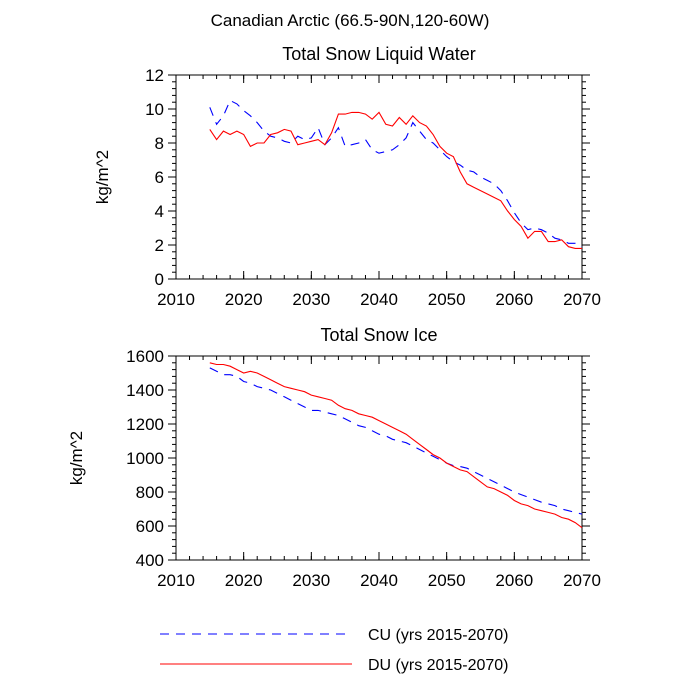  Describe the element at coordinates (154, 75) in the screenshot. I see `y-tick-label: 12` at that location.